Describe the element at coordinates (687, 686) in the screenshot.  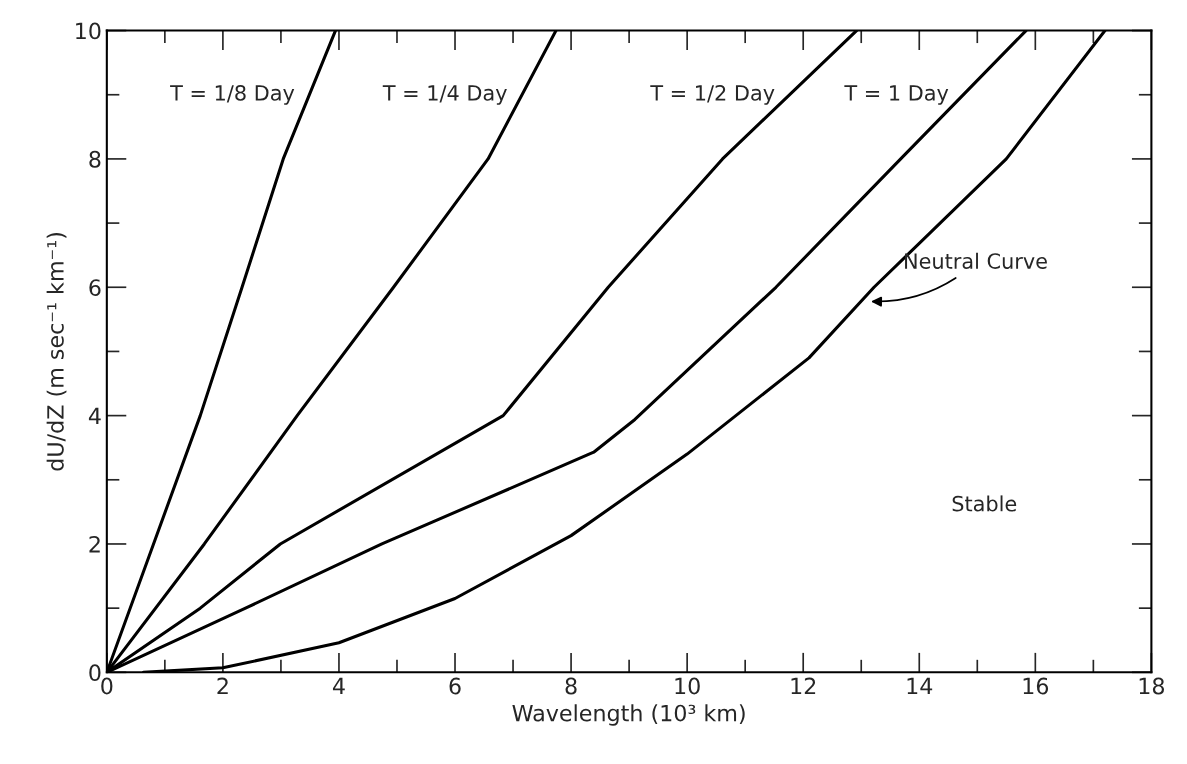
I see `x-tick-label: 10` at that location.